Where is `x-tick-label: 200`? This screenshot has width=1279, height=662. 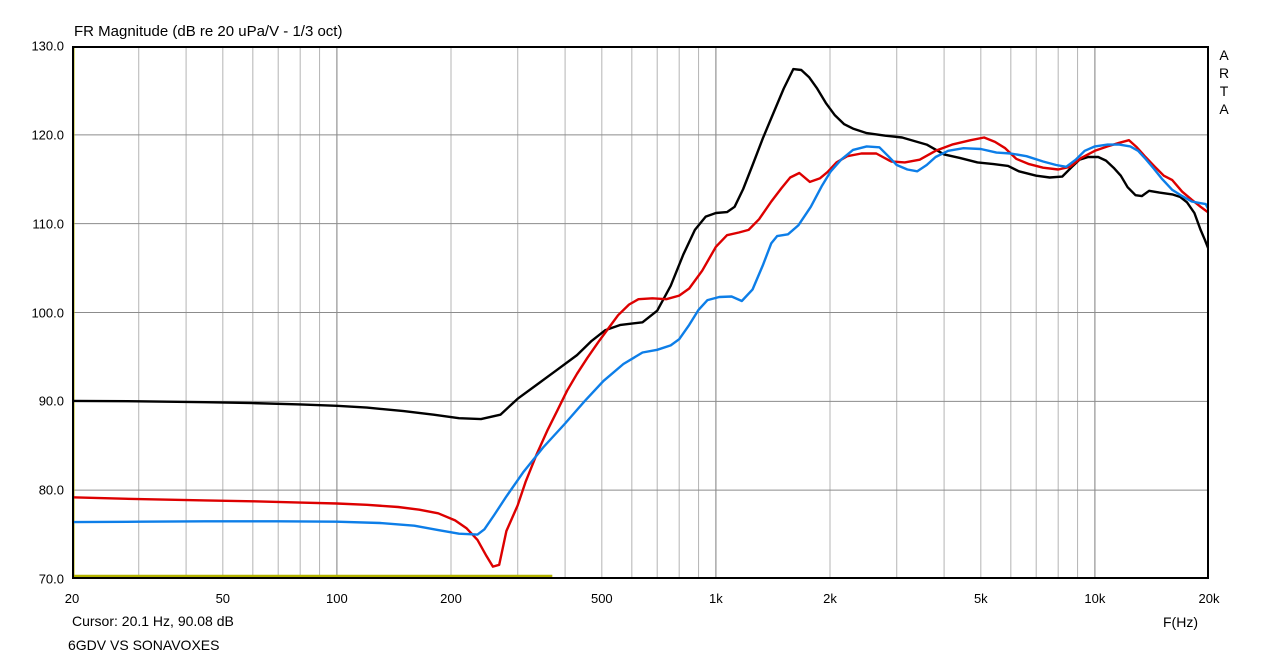 x-tick-label: 200 is located at coordinates (451, 598).